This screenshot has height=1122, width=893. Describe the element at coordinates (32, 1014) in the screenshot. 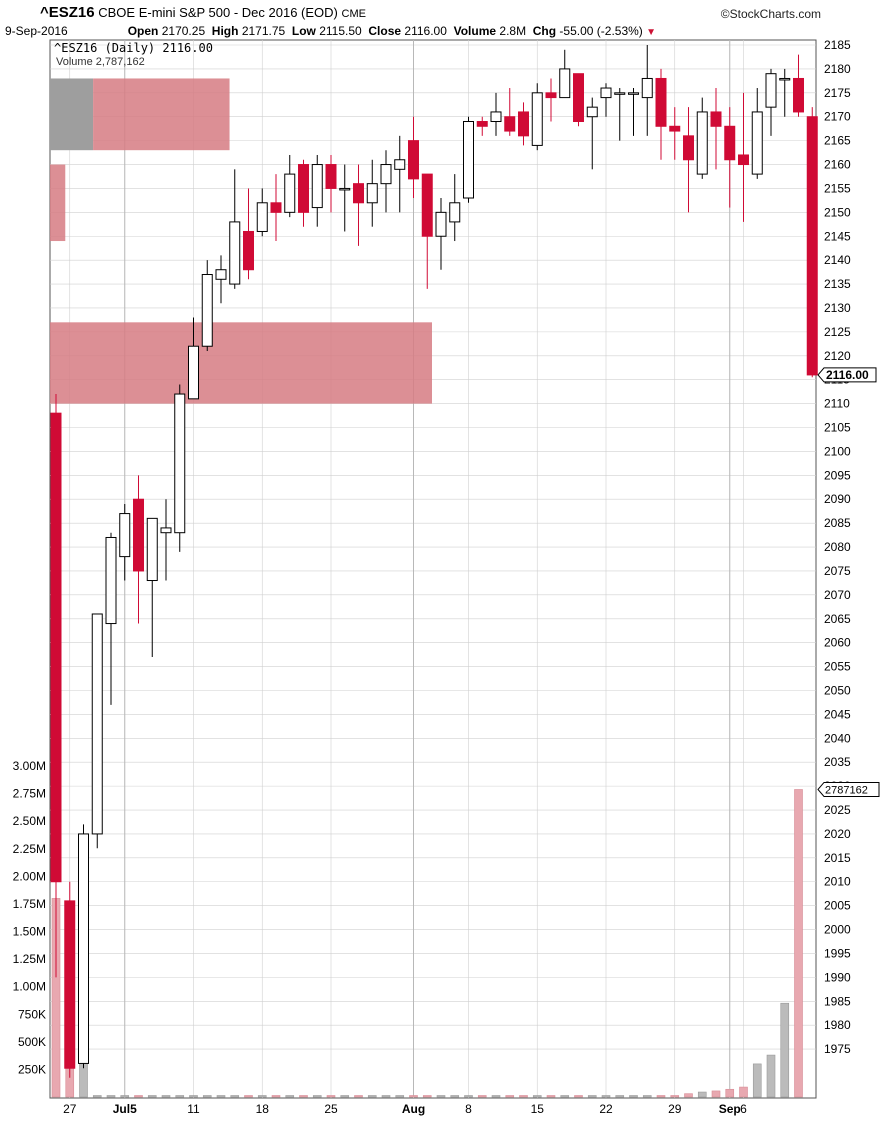

I see `volume-tick-label: 750K` at that location.